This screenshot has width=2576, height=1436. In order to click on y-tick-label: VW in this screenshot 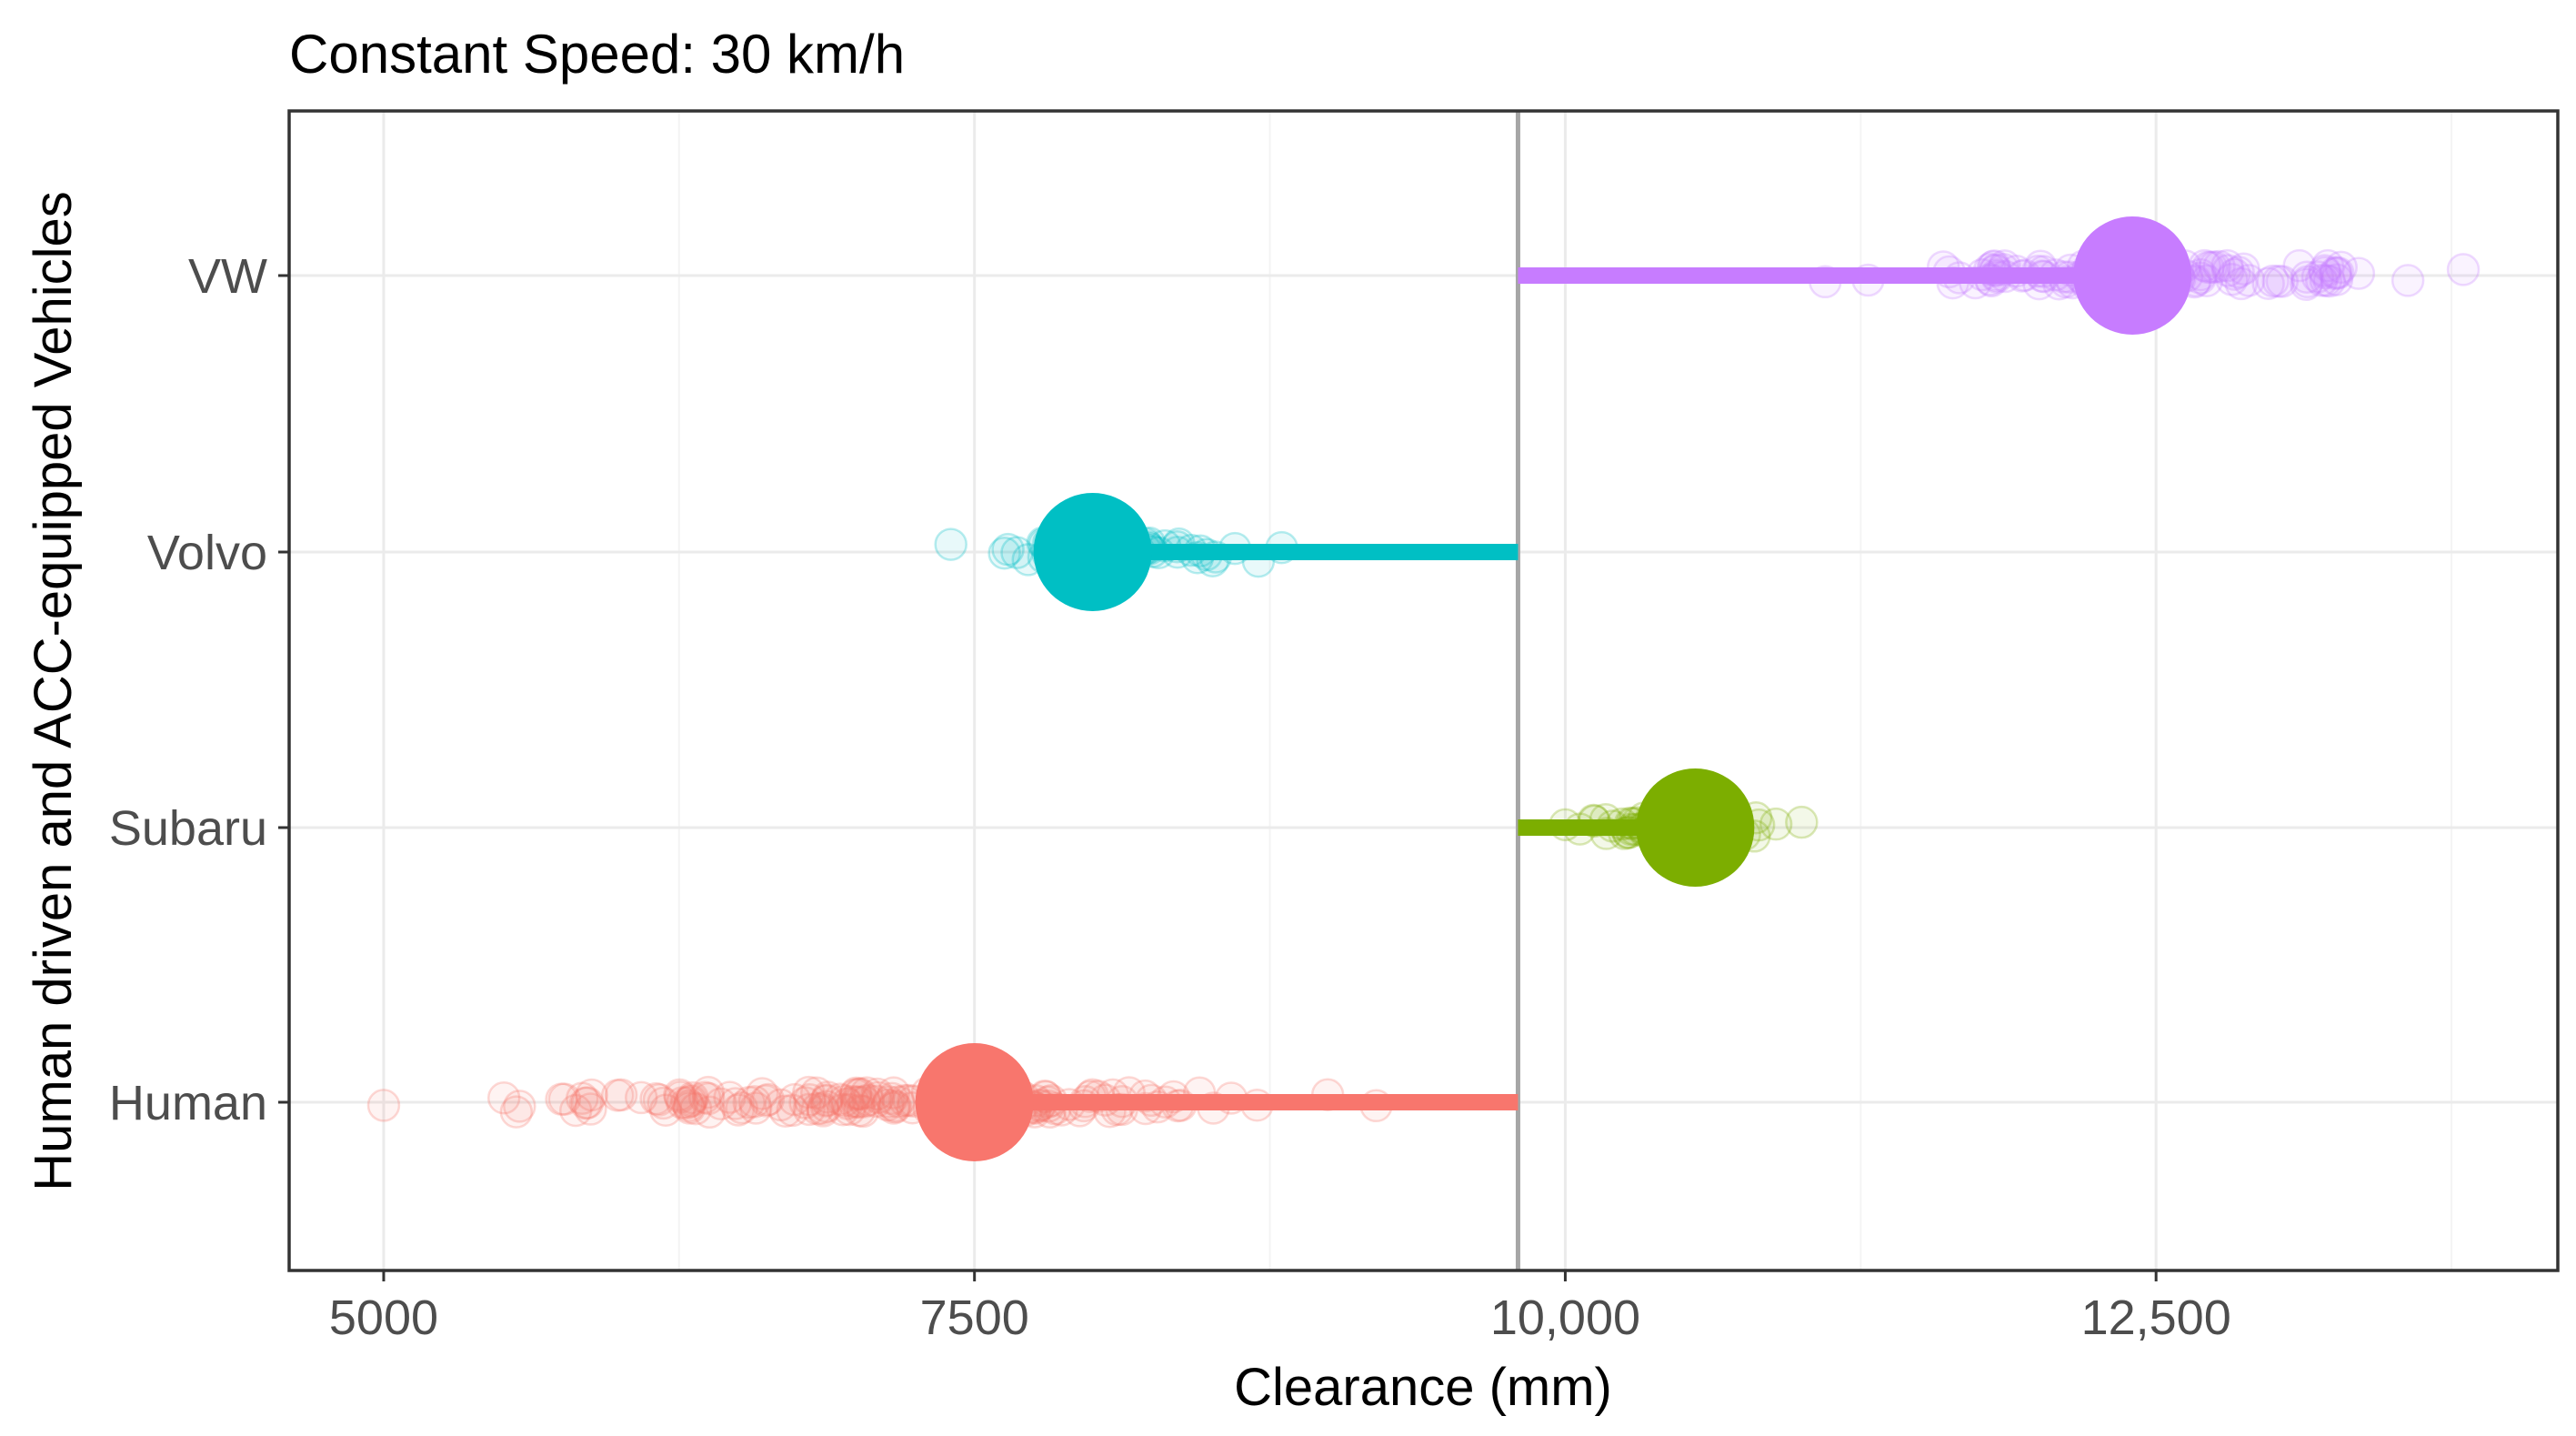, I will do `click(228, 276)`.